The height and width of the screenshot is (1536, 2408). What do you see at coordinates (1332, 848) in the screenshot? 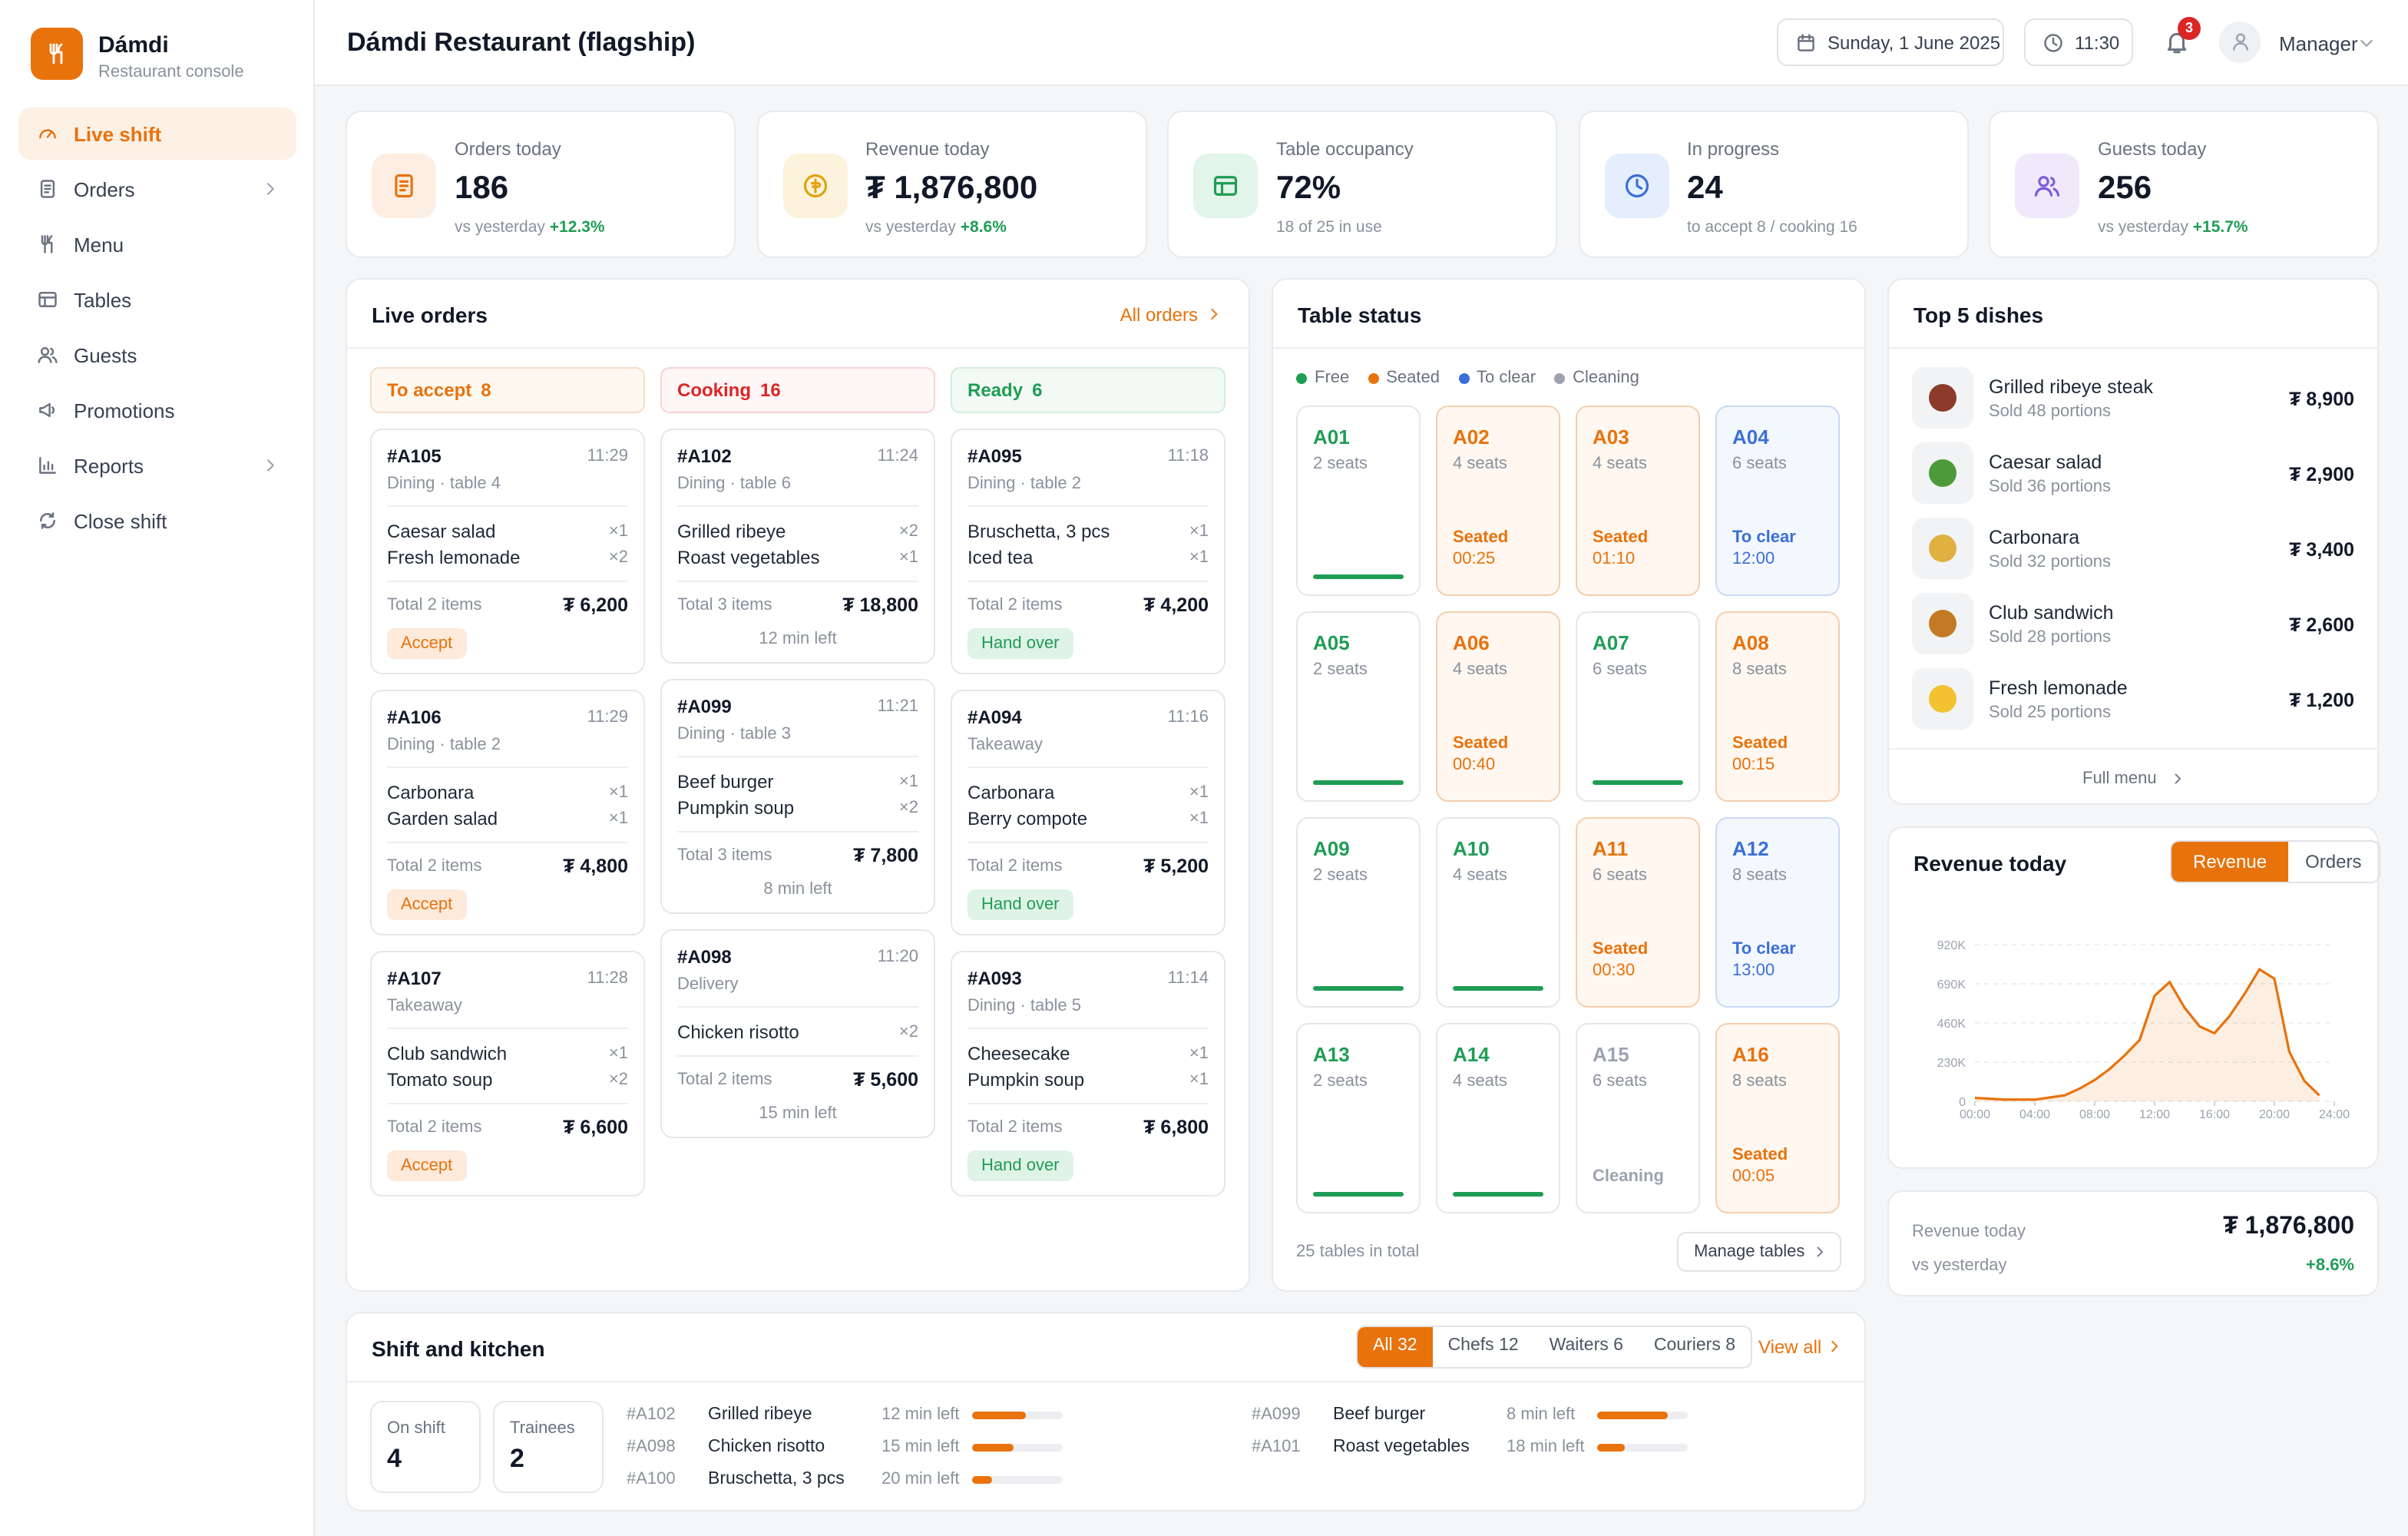
I see `table-id: A09` at bounding box center [1332, 848].